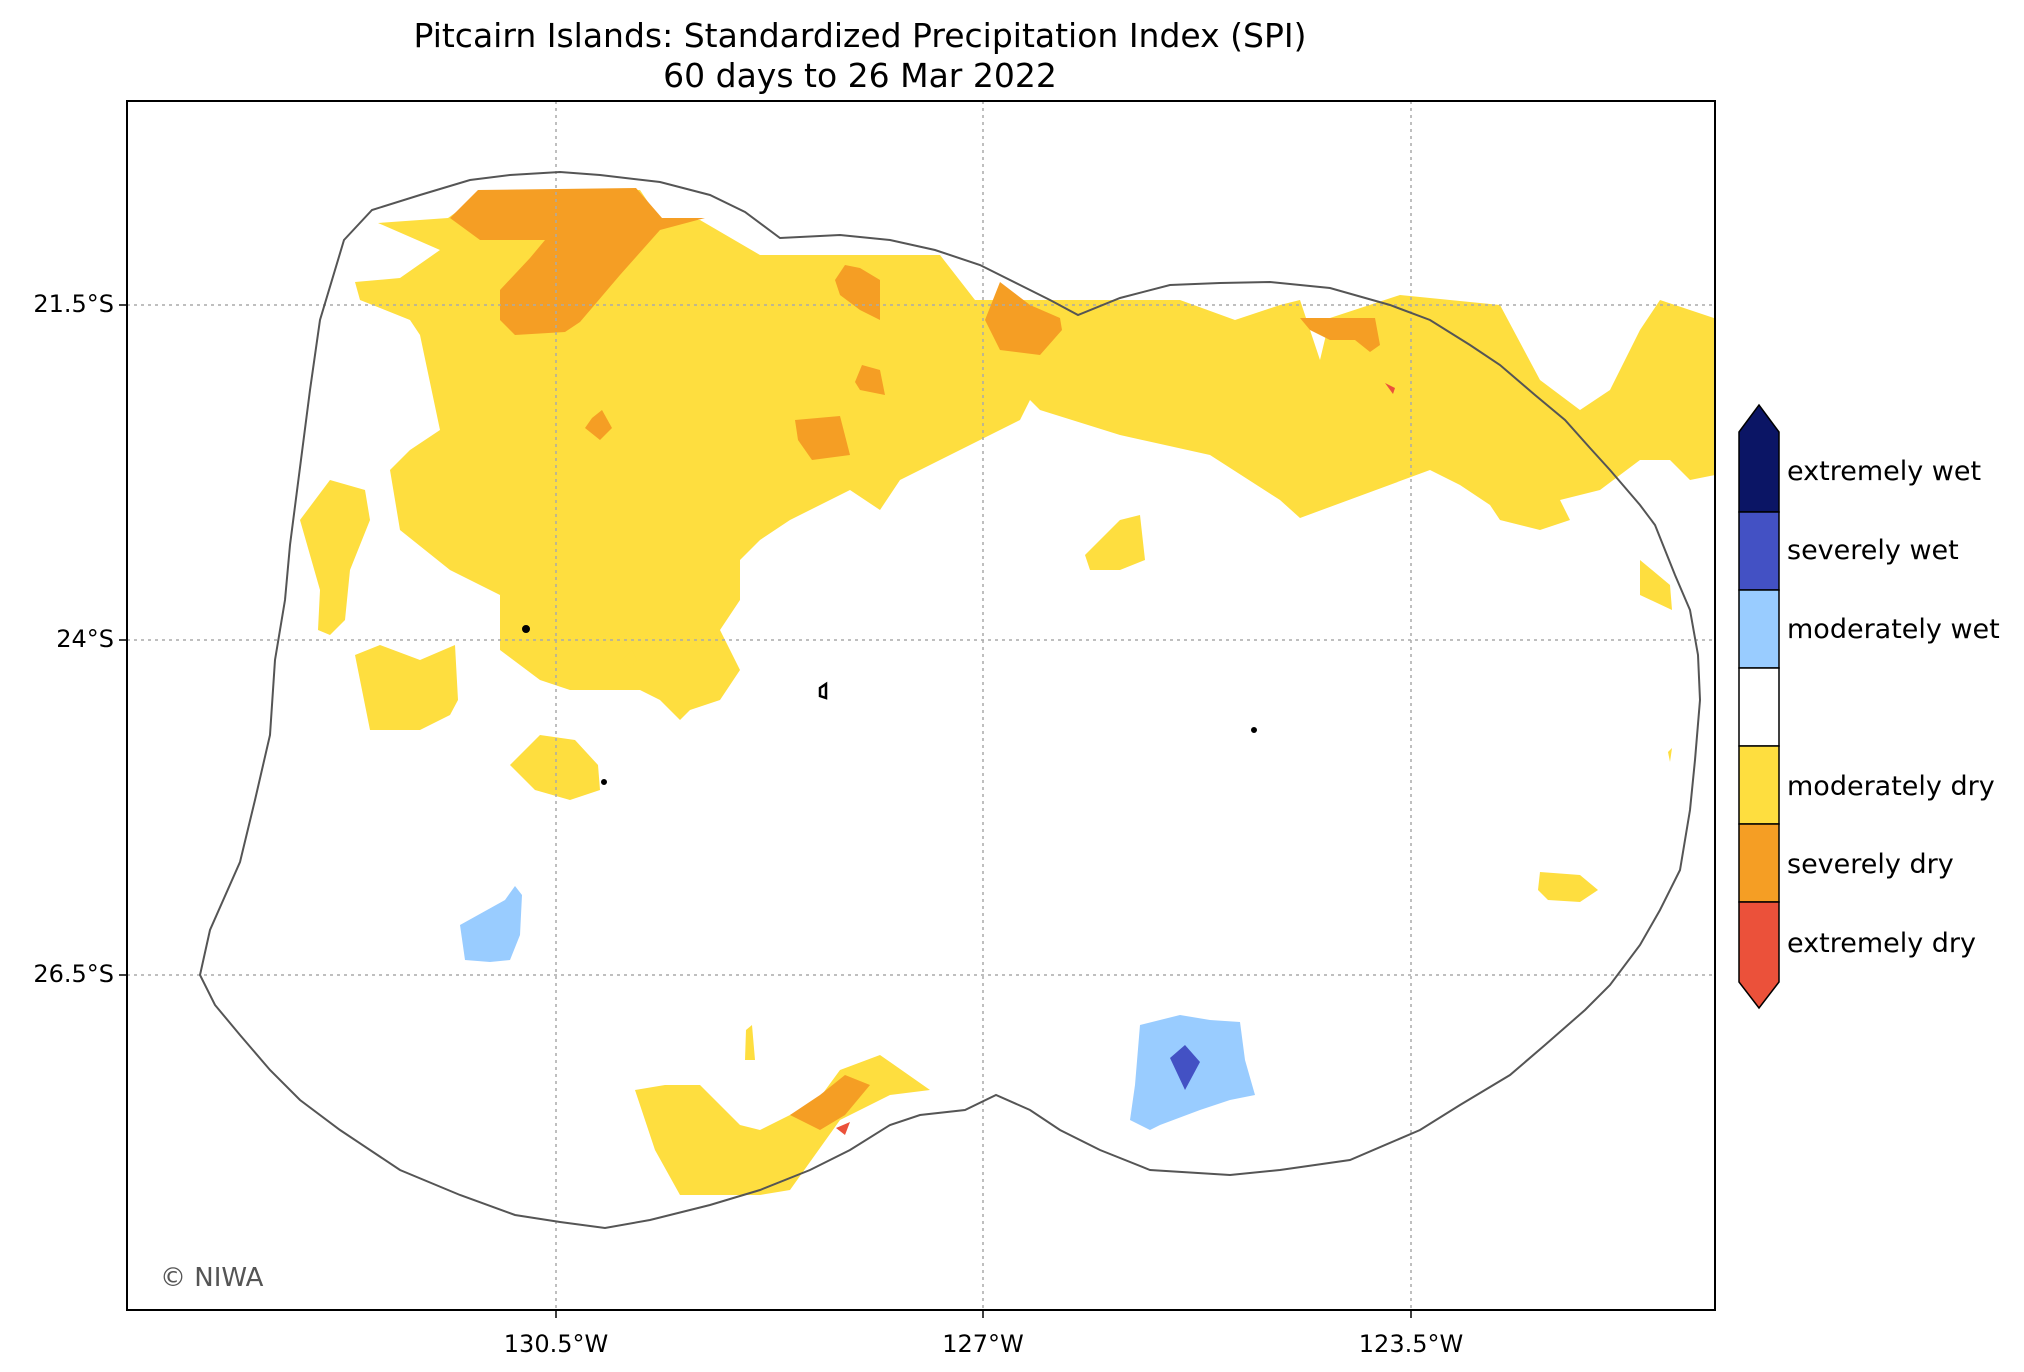  I want to click on x-tick-label: 123.5°W, so click(1411, 1344).